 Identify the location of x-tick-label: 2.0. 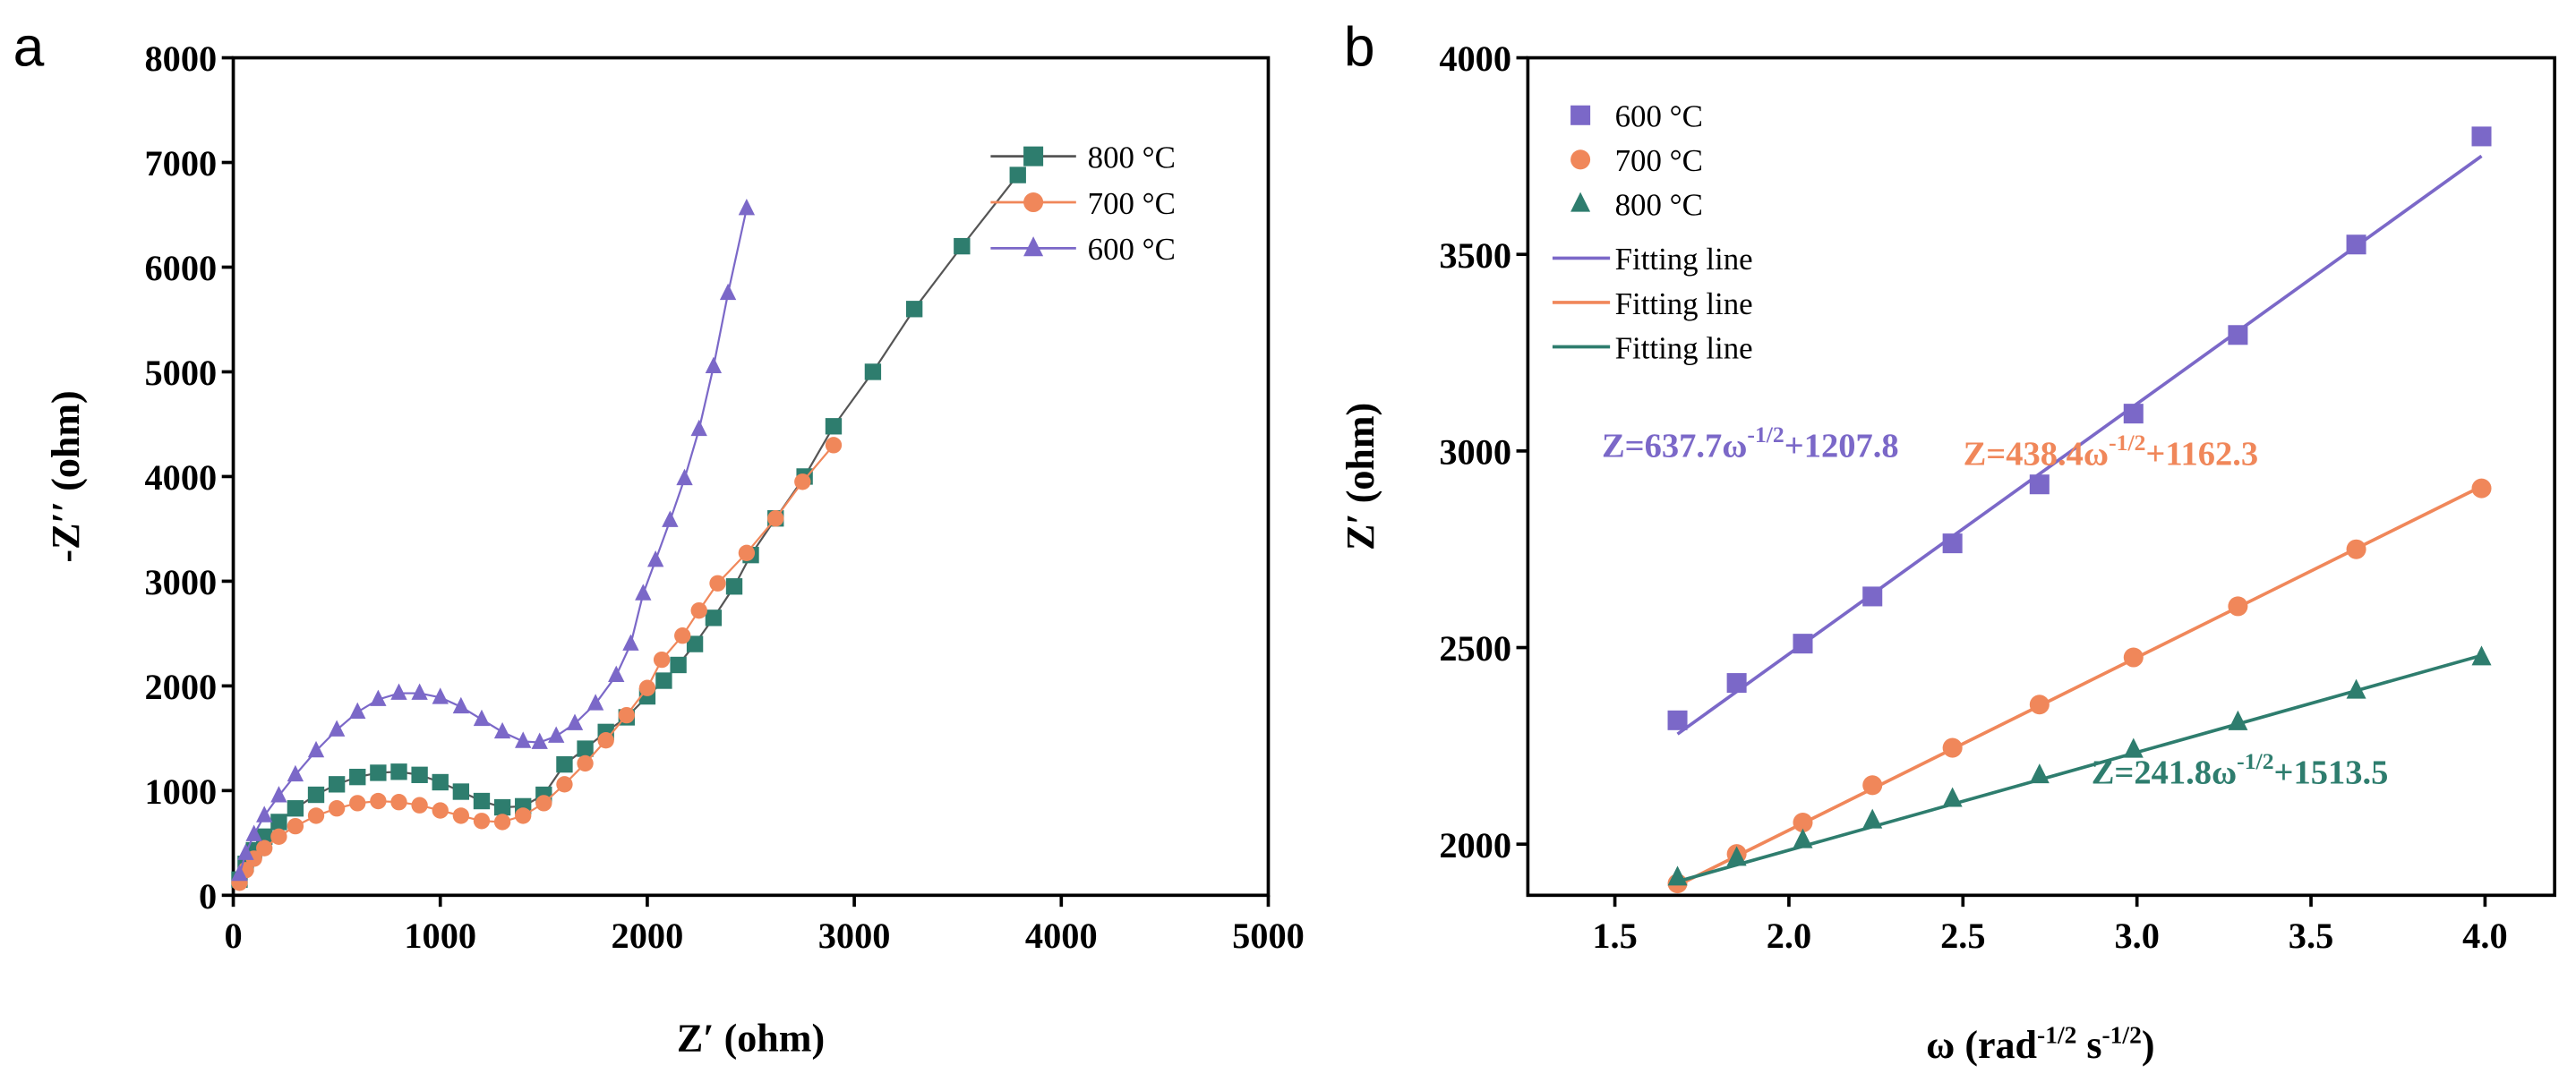
(1789, 936).